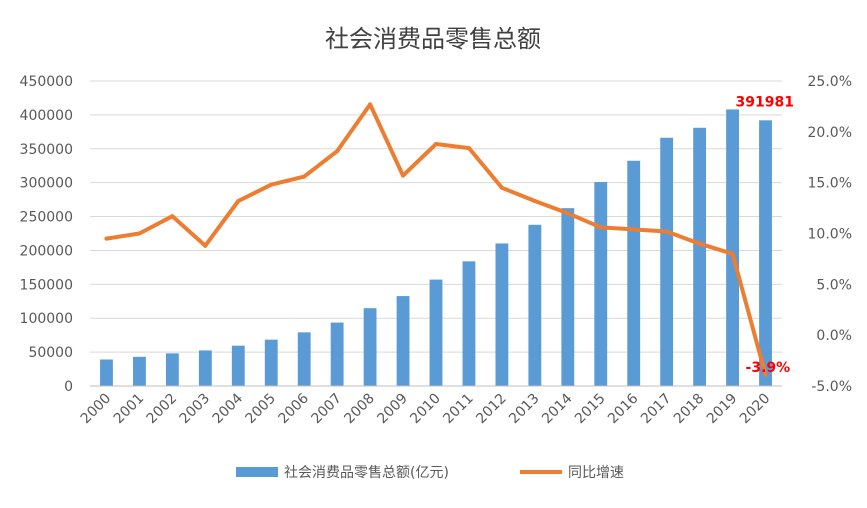  Describe the element at coordinates (830, 82) in the screenshot. I see `right-tick-label: 25.0%` at that location.